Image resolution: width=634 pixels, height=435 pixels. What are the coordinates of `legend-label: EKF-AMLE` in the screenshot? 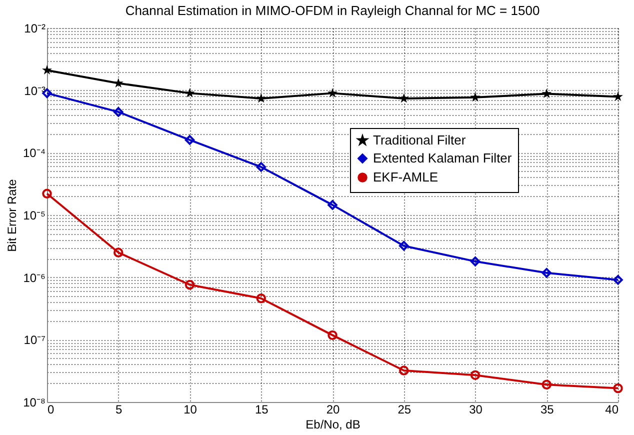 It's located at (405, 177).